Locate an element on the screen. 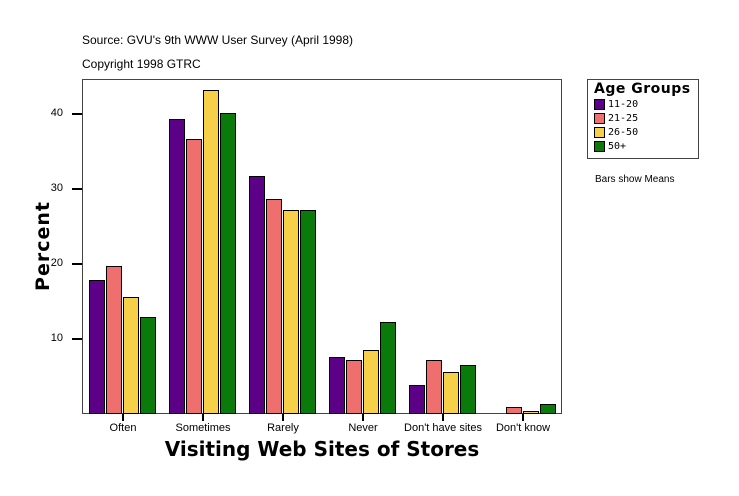  x-tick-label: Don't have sites is located at coordinates (443, 428).